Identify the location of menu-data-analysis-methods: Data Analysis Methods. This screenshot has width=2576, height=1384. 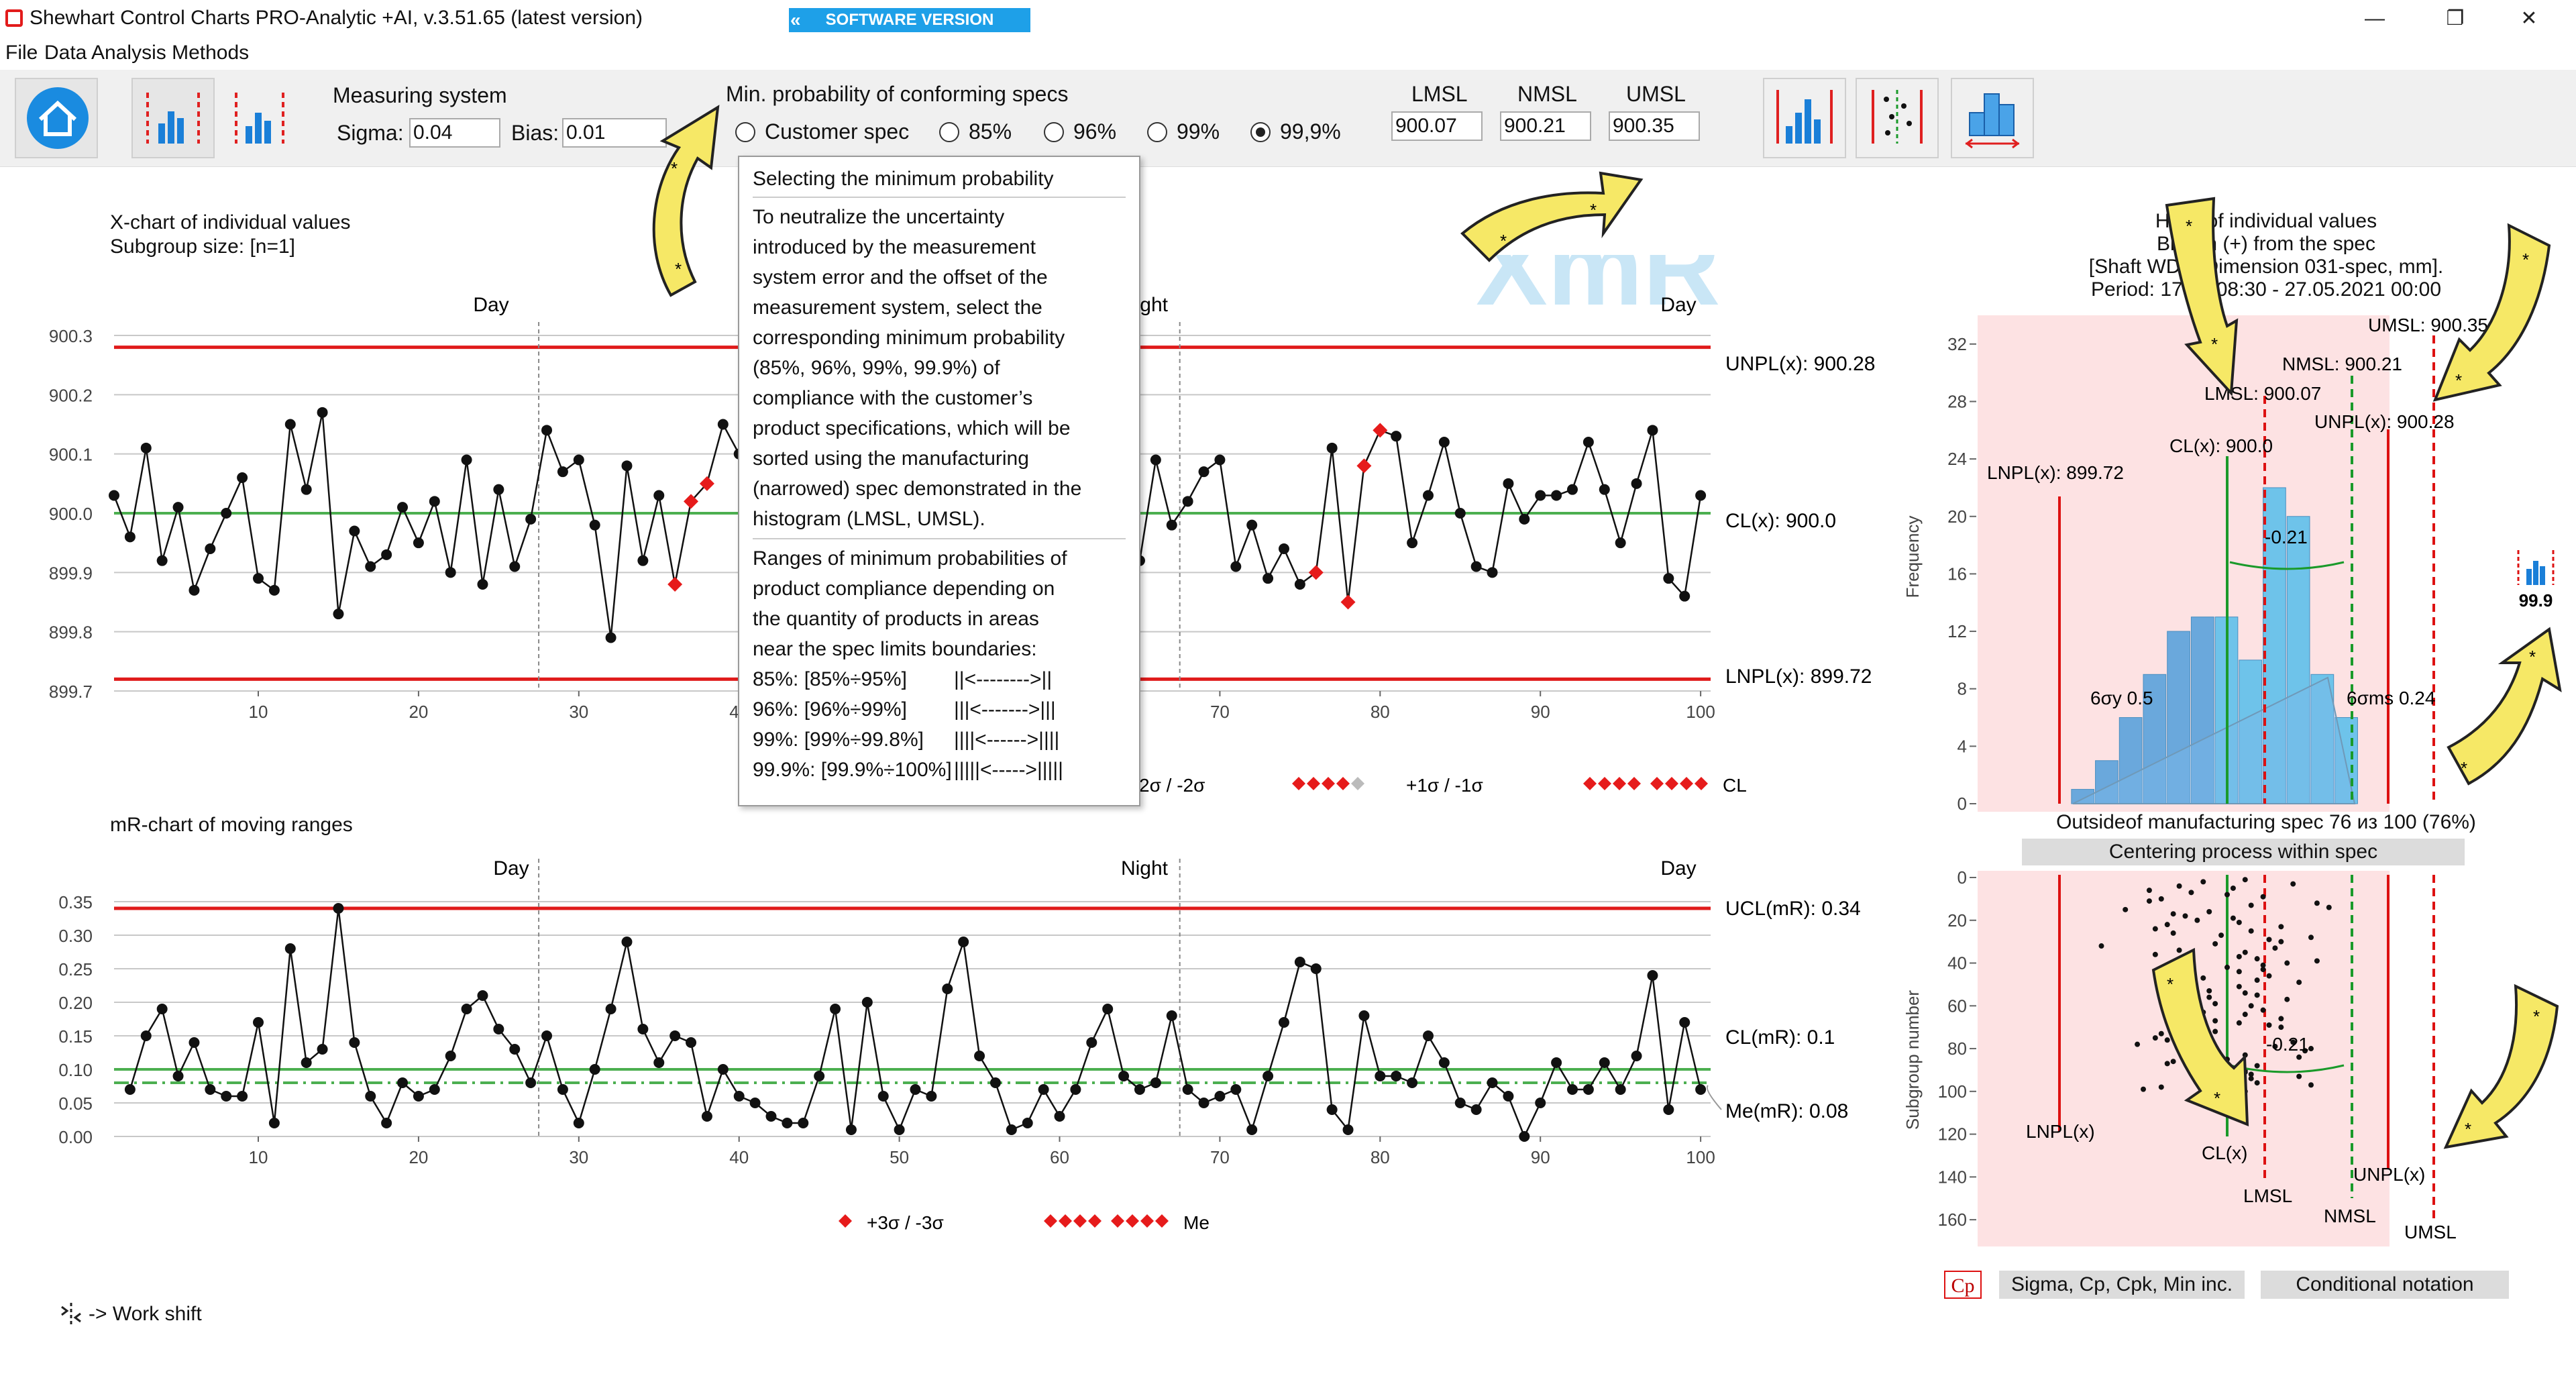
(147, 53).